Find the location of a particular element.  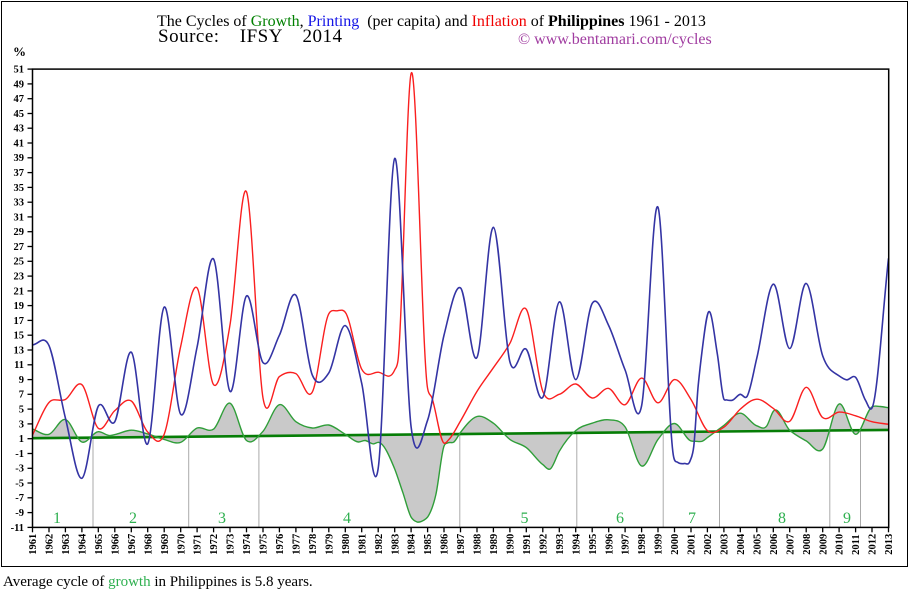

svg-text: 1975 is located at coordinates (264, 544).